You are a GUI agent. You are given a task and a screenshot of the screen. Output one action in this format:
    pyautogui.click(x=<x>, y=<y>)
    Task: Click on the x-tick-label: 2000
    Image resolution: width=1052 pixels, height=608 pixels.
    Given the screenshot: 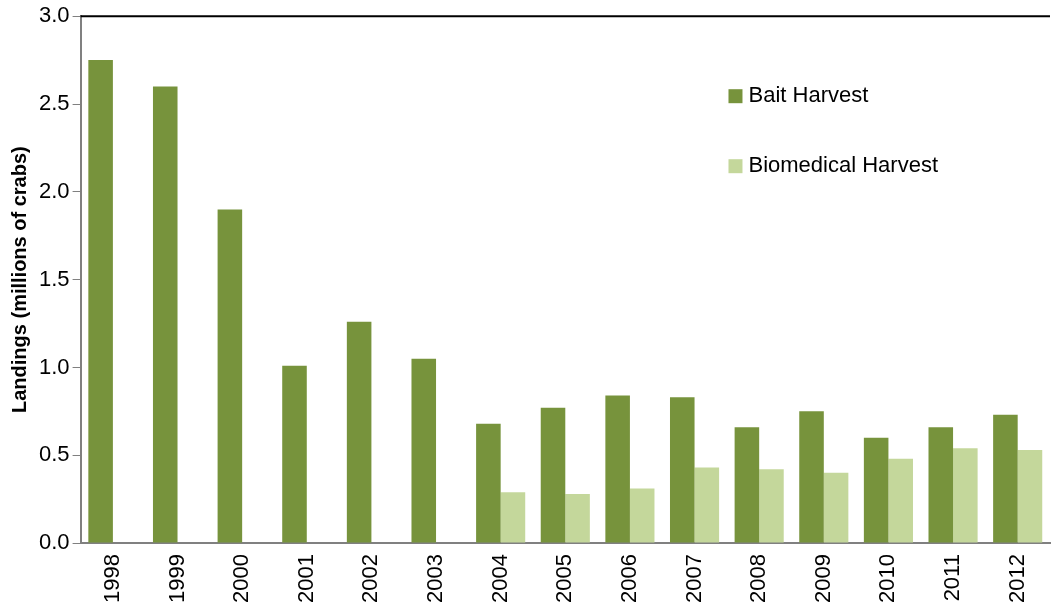 What is the action you would take?
    pyautogui.click(x=241, y=579)
    